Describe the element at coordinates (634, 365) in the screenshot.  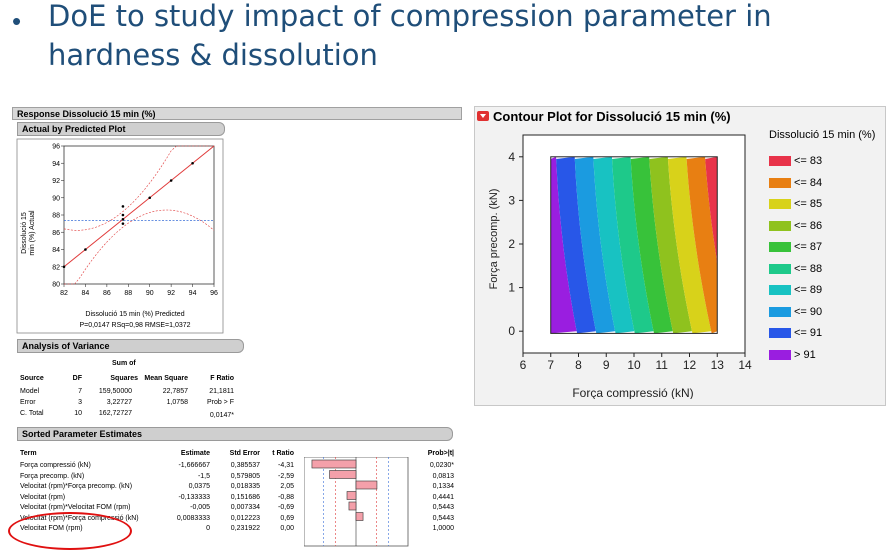
I see `contour-xtick: 10` at that location.